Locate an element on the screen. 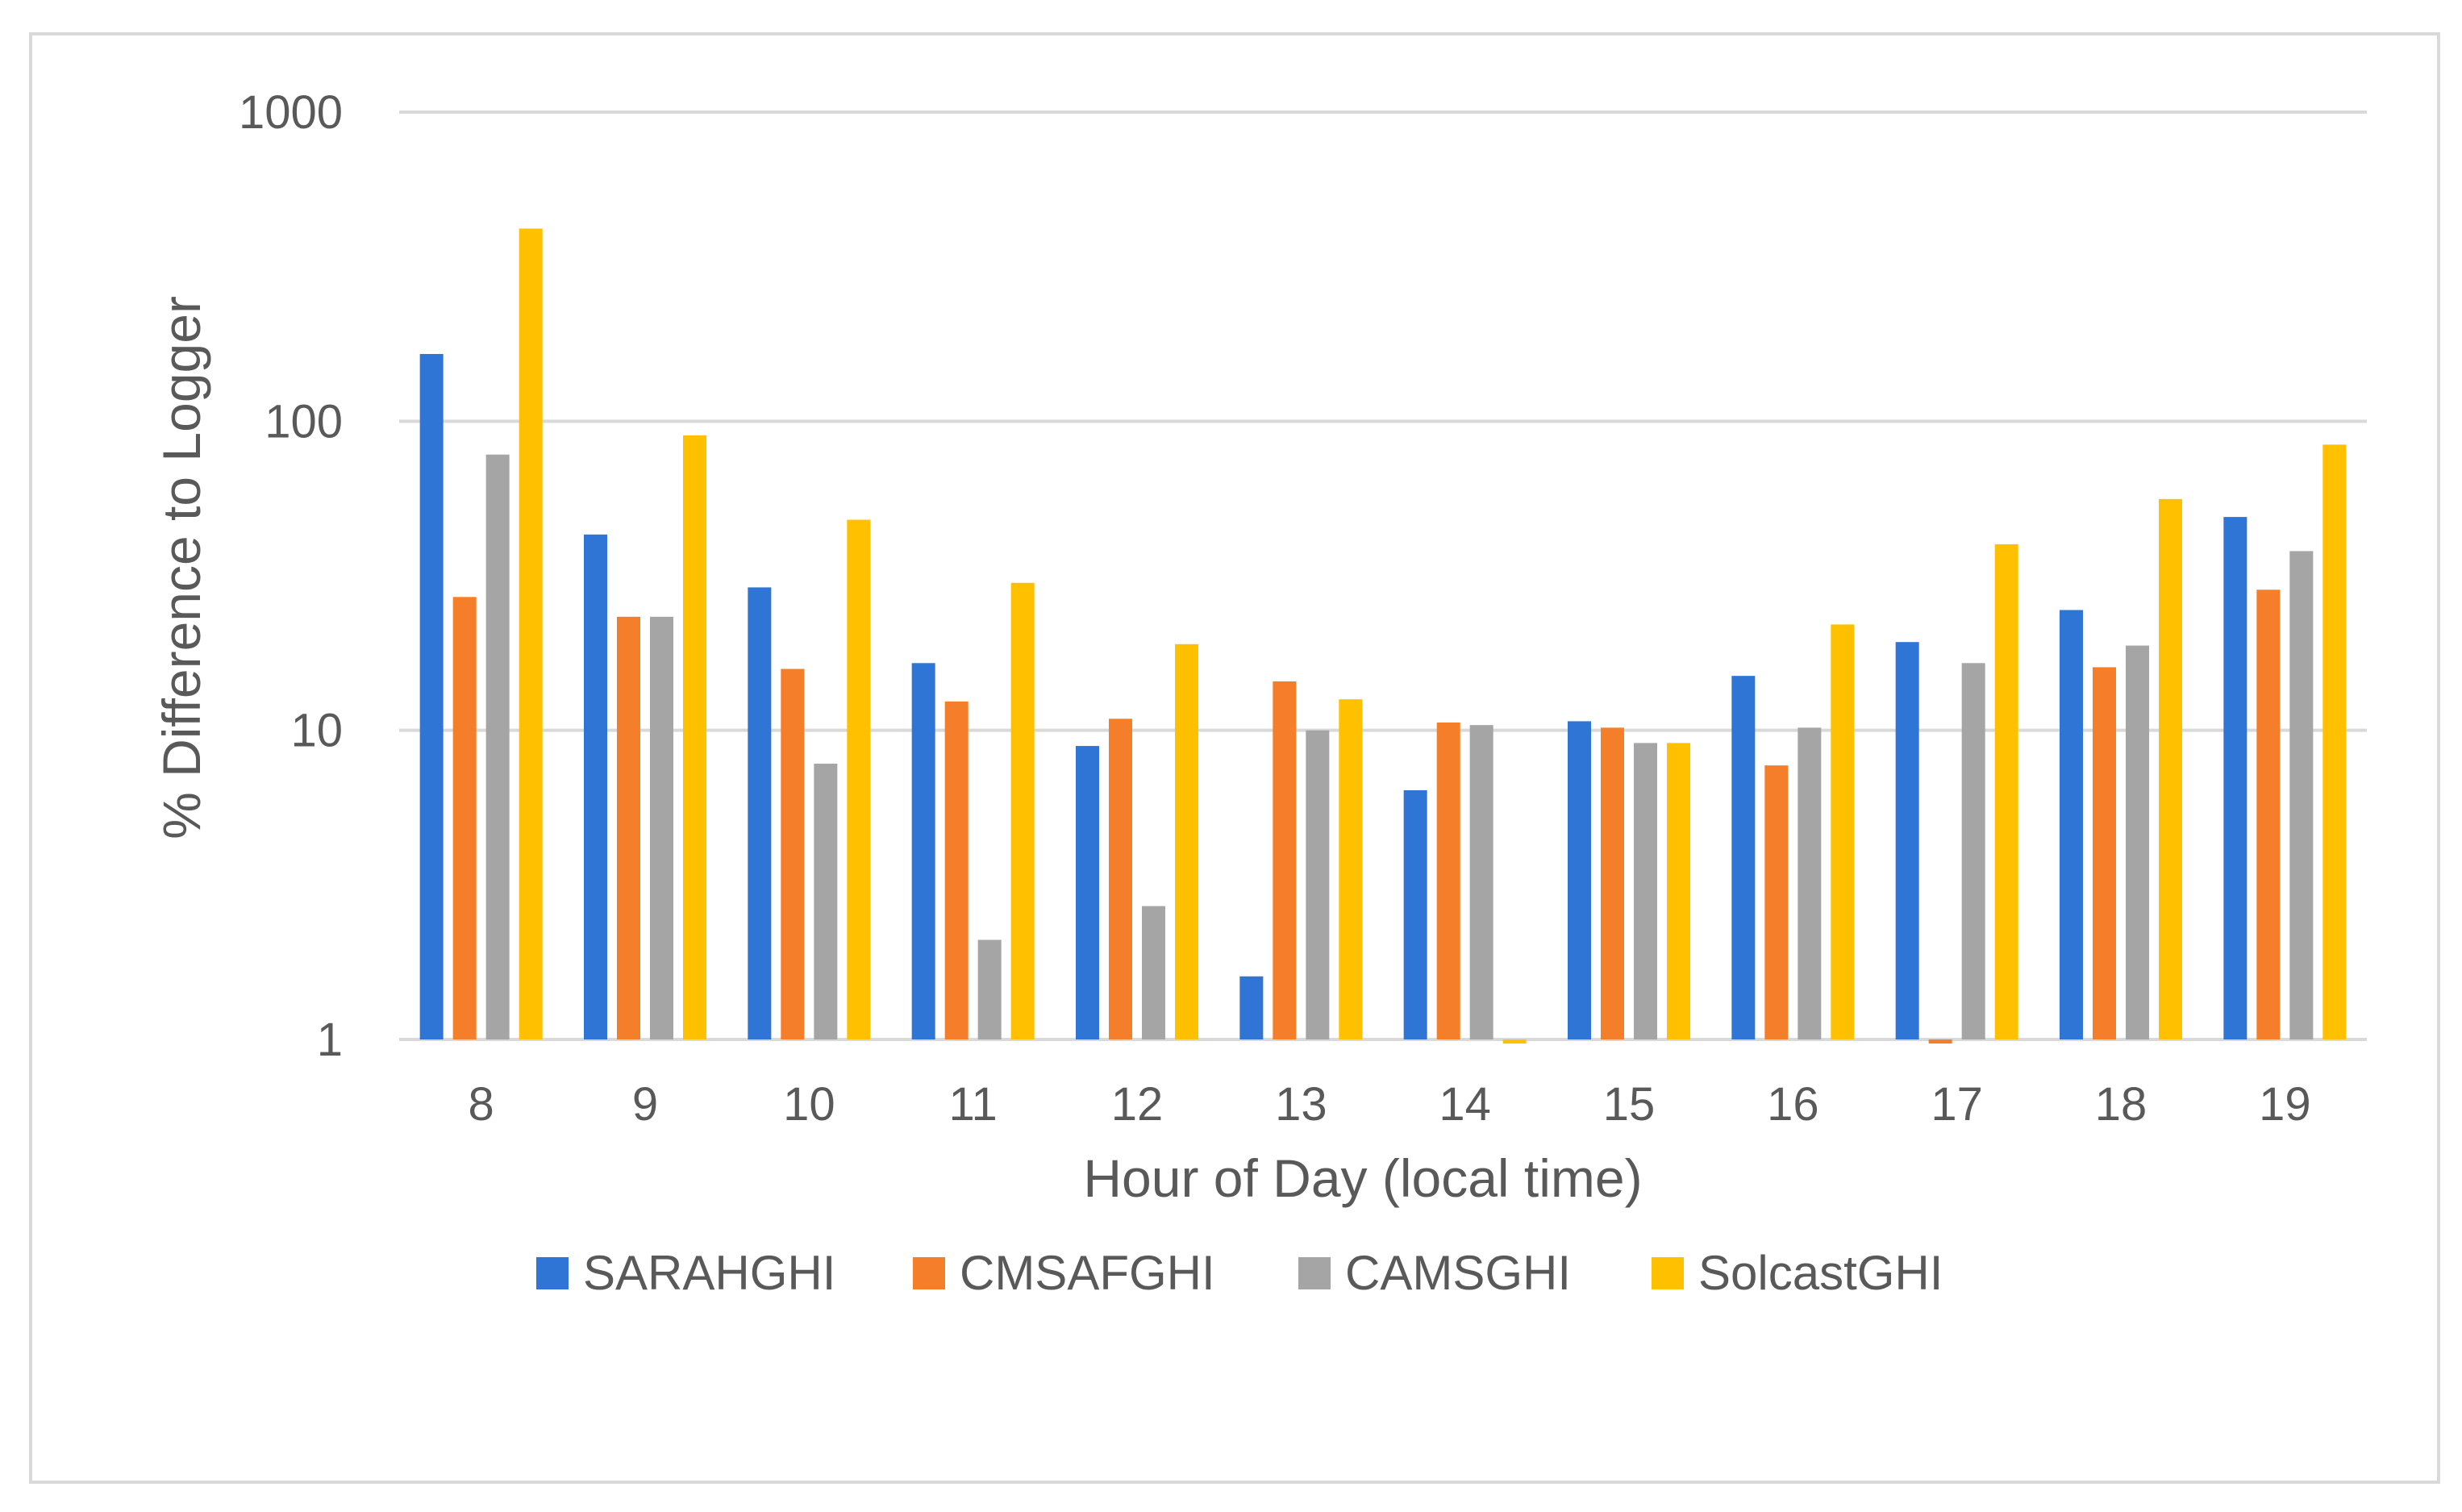 The image size is (2462, 1512). x-tick-label: 18 is located at coordinates (2121, 1104).